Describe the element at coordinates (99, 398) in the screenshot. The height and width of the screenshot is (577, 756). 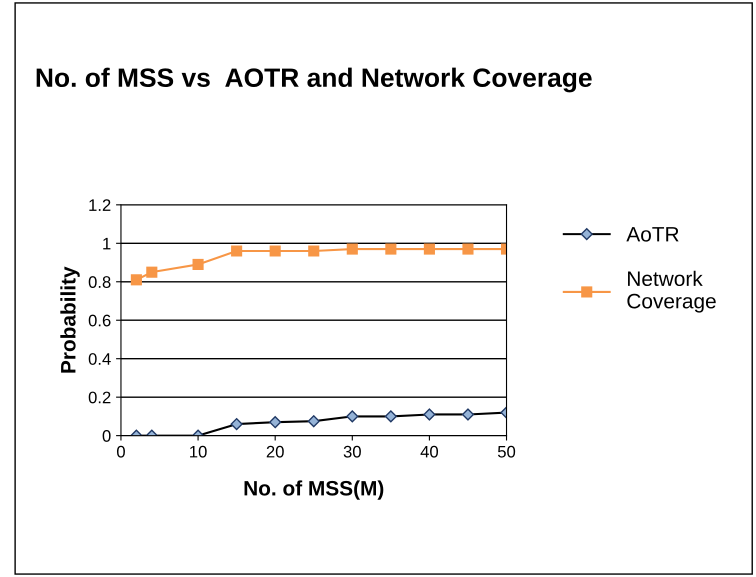
I see `y-tick-label: 0.2` at that location.